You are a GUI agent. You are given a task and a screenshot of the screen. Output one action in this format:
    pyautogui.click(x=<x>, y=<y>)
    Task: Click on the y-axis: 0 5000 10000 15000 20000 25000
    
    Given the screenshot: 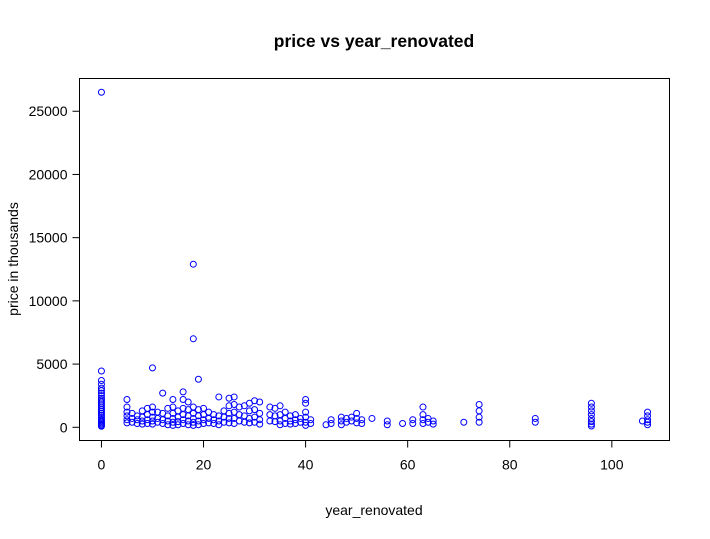 What is the action you would take?
    pyautogui.click(x=54, y=269)
    